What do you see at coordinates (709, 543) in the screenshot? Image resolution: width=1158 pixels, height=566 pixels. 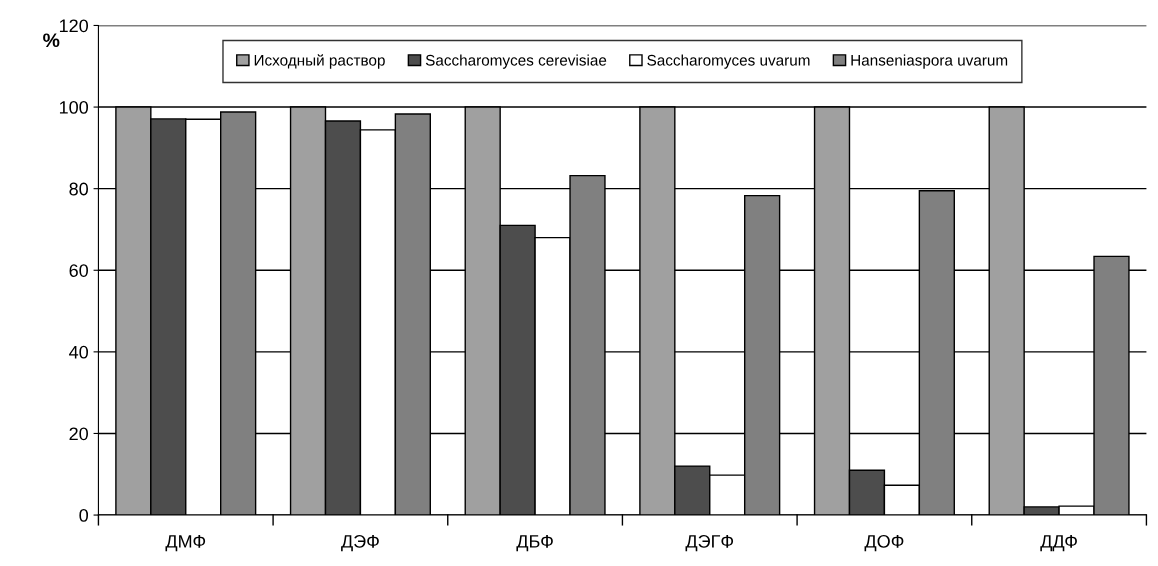 I see `x-tick-label: ДЭГФ` at bounding box center [709, 543].